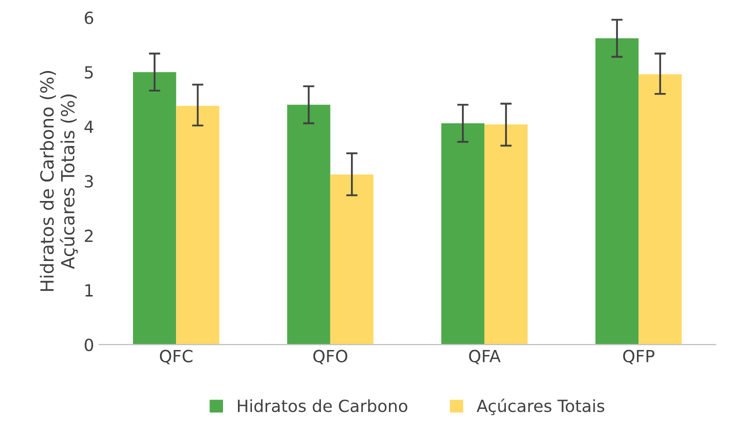 The width and height of the screenshot is (734, 439). What do you see at coordinates (89, 126) in the screenshot?
I see `y-tick-label: 4` at bounding box center [89, 126].